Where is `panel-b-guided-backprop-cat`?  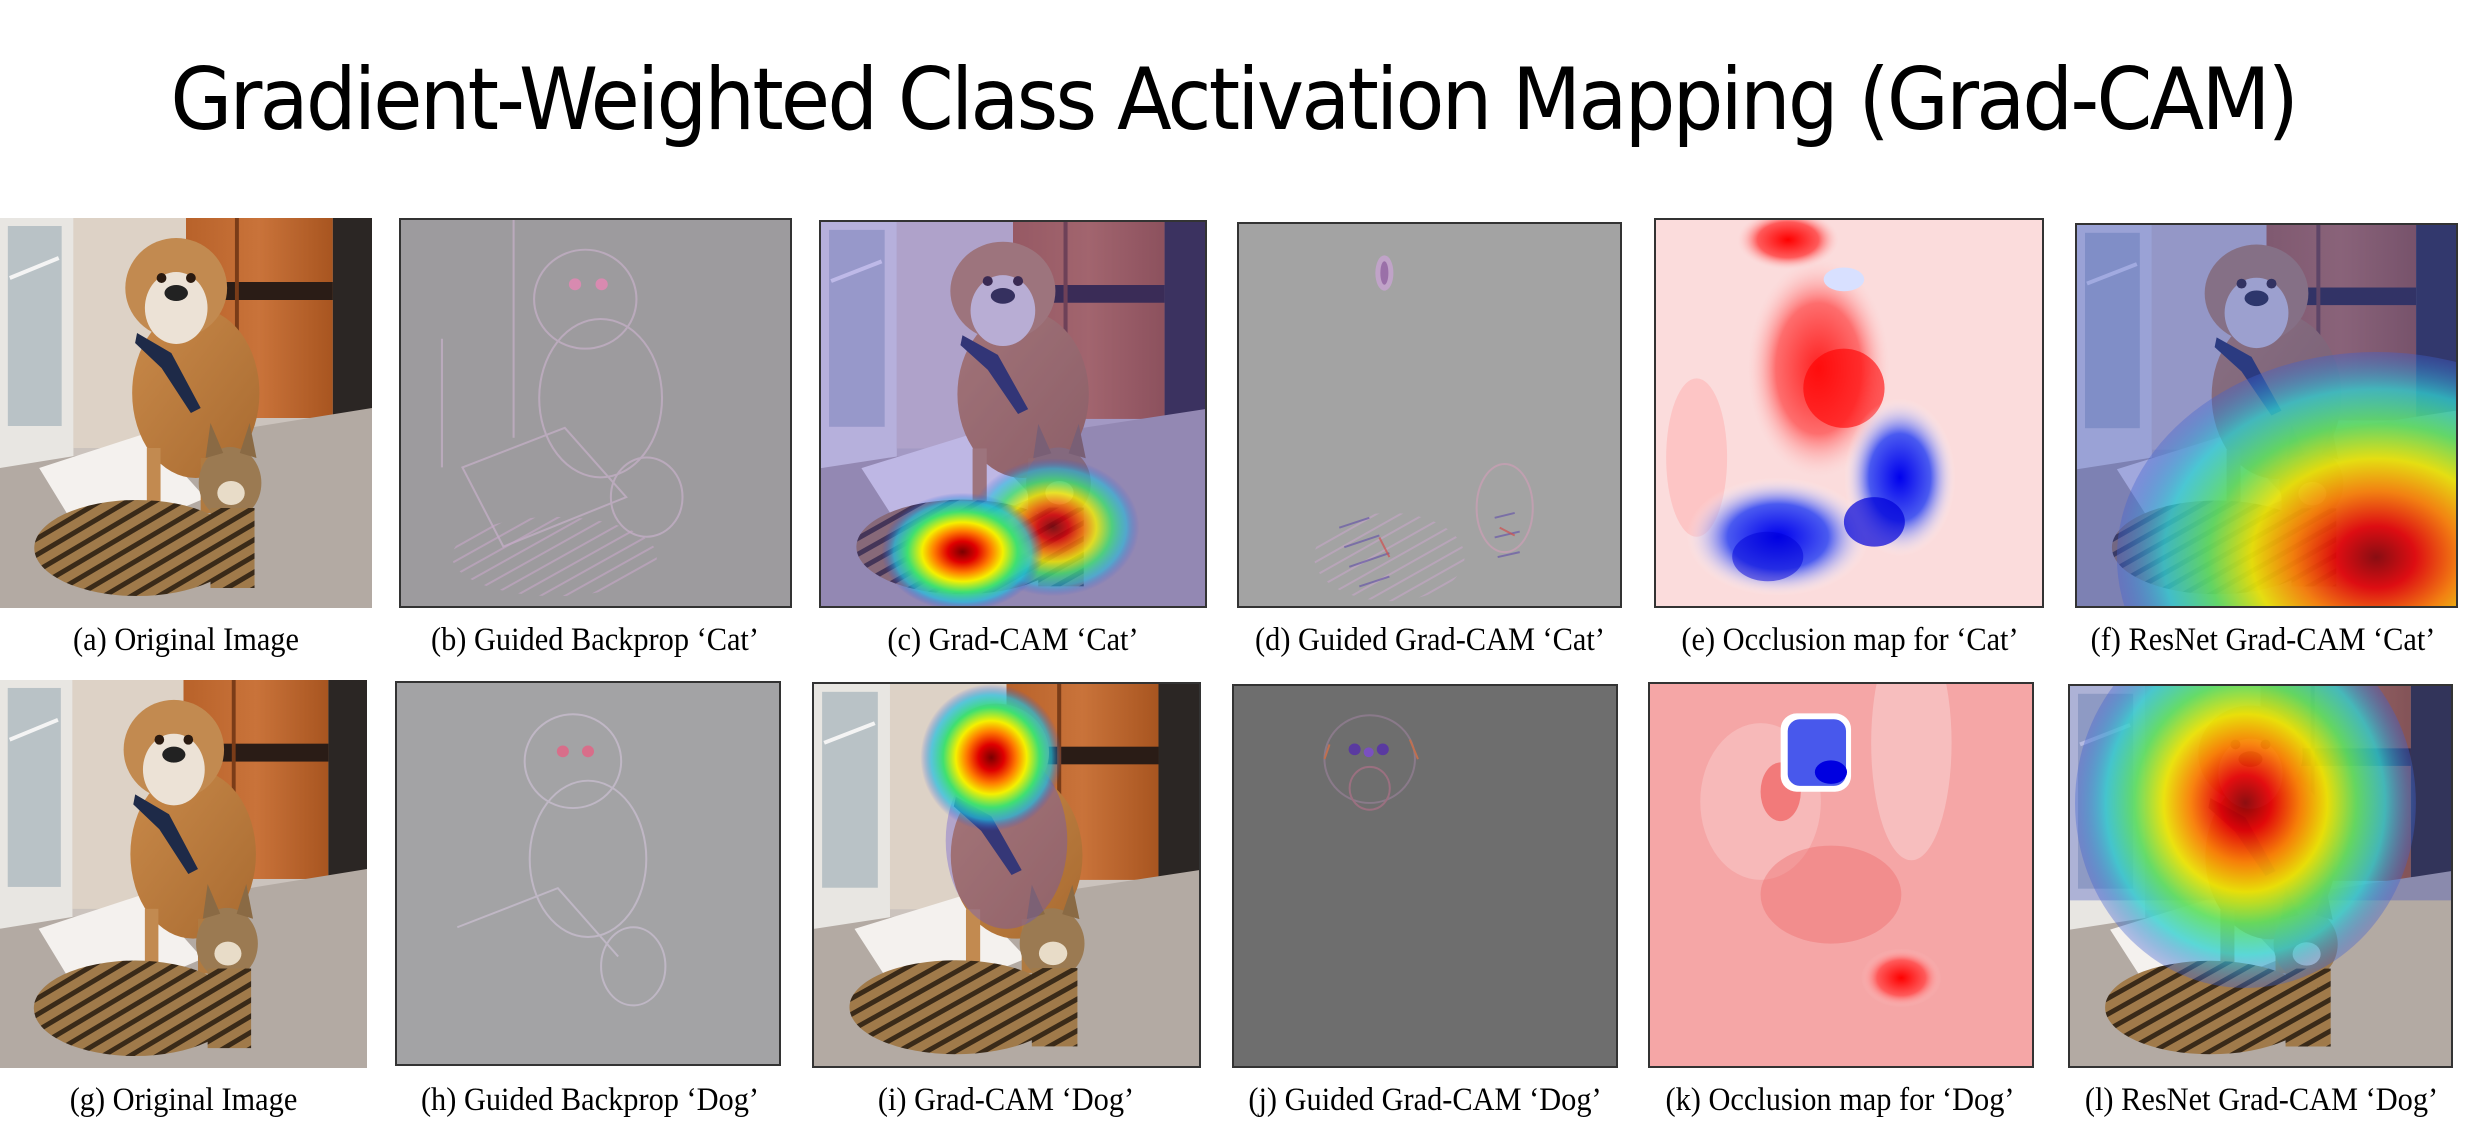 panel-b-guided-backprop-cat is located at coordinates (595, 413).